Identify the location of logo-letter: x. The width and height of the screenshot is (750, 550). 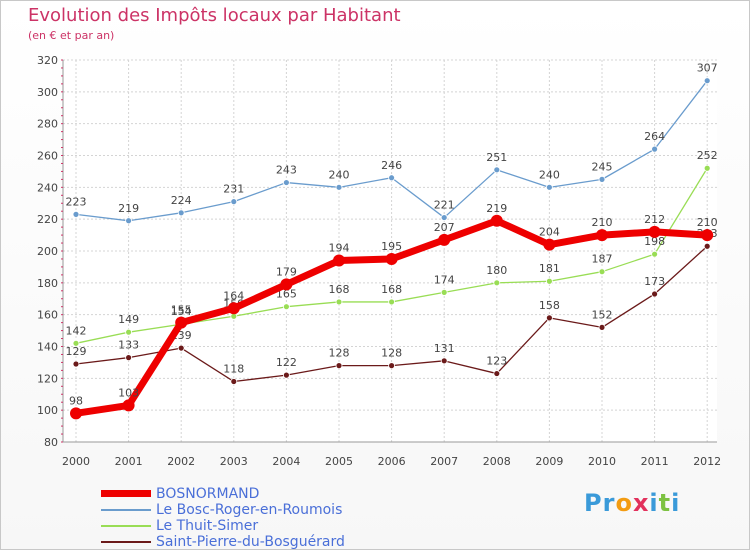
(641, 503).